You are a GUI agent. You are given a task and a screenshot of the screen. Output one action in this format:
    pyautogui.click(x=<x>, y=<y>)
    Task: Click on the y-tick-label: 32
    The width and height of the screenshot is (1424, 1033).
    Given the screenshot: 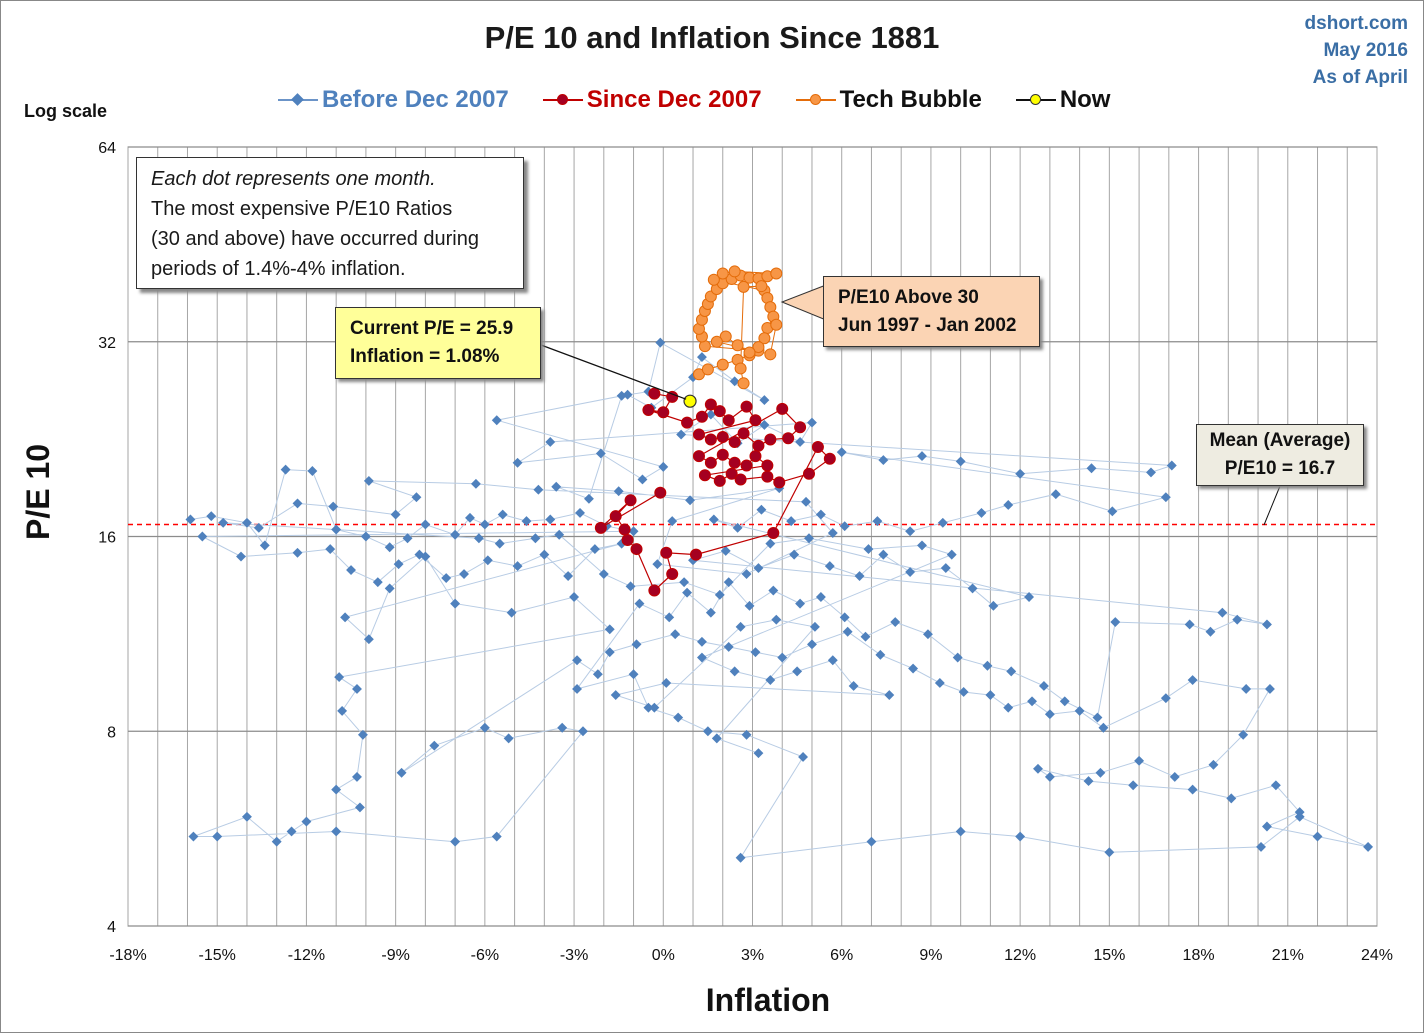 What is the action you would take?
    pyautogui.click(x=107, y=343)
    